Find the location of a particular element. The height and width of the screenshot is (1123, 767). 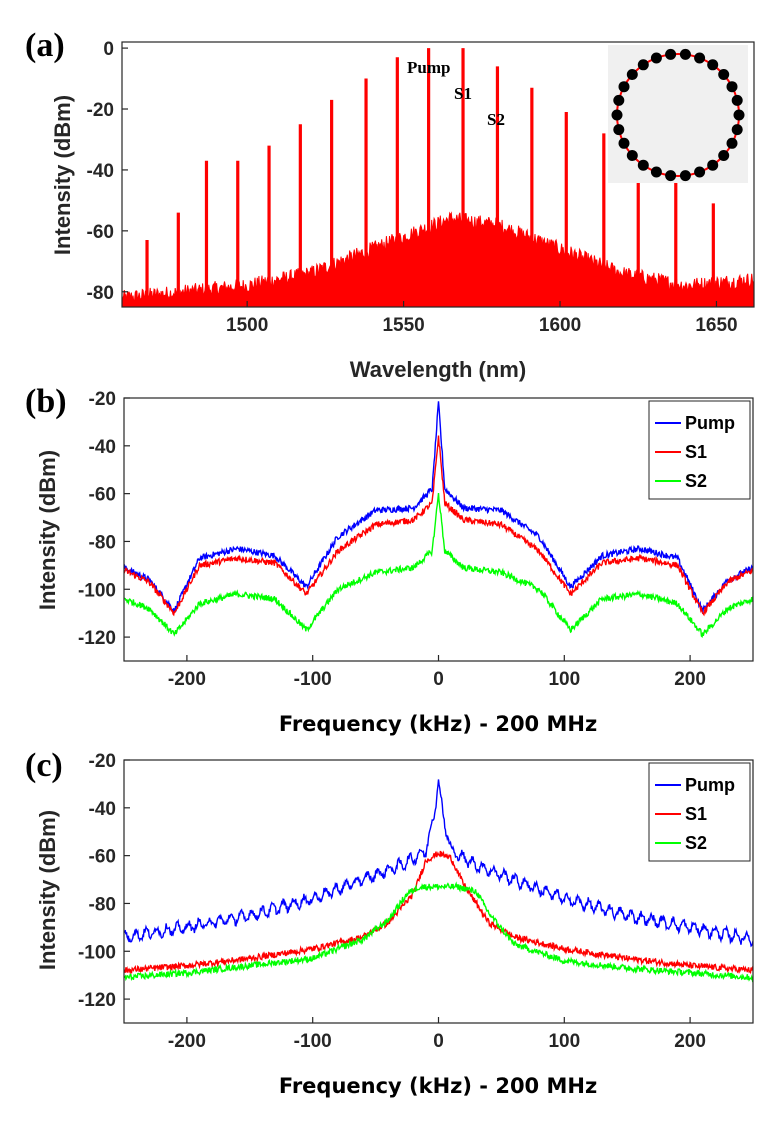

legend-label-s2: S2 is located at coordinates (696, 843).